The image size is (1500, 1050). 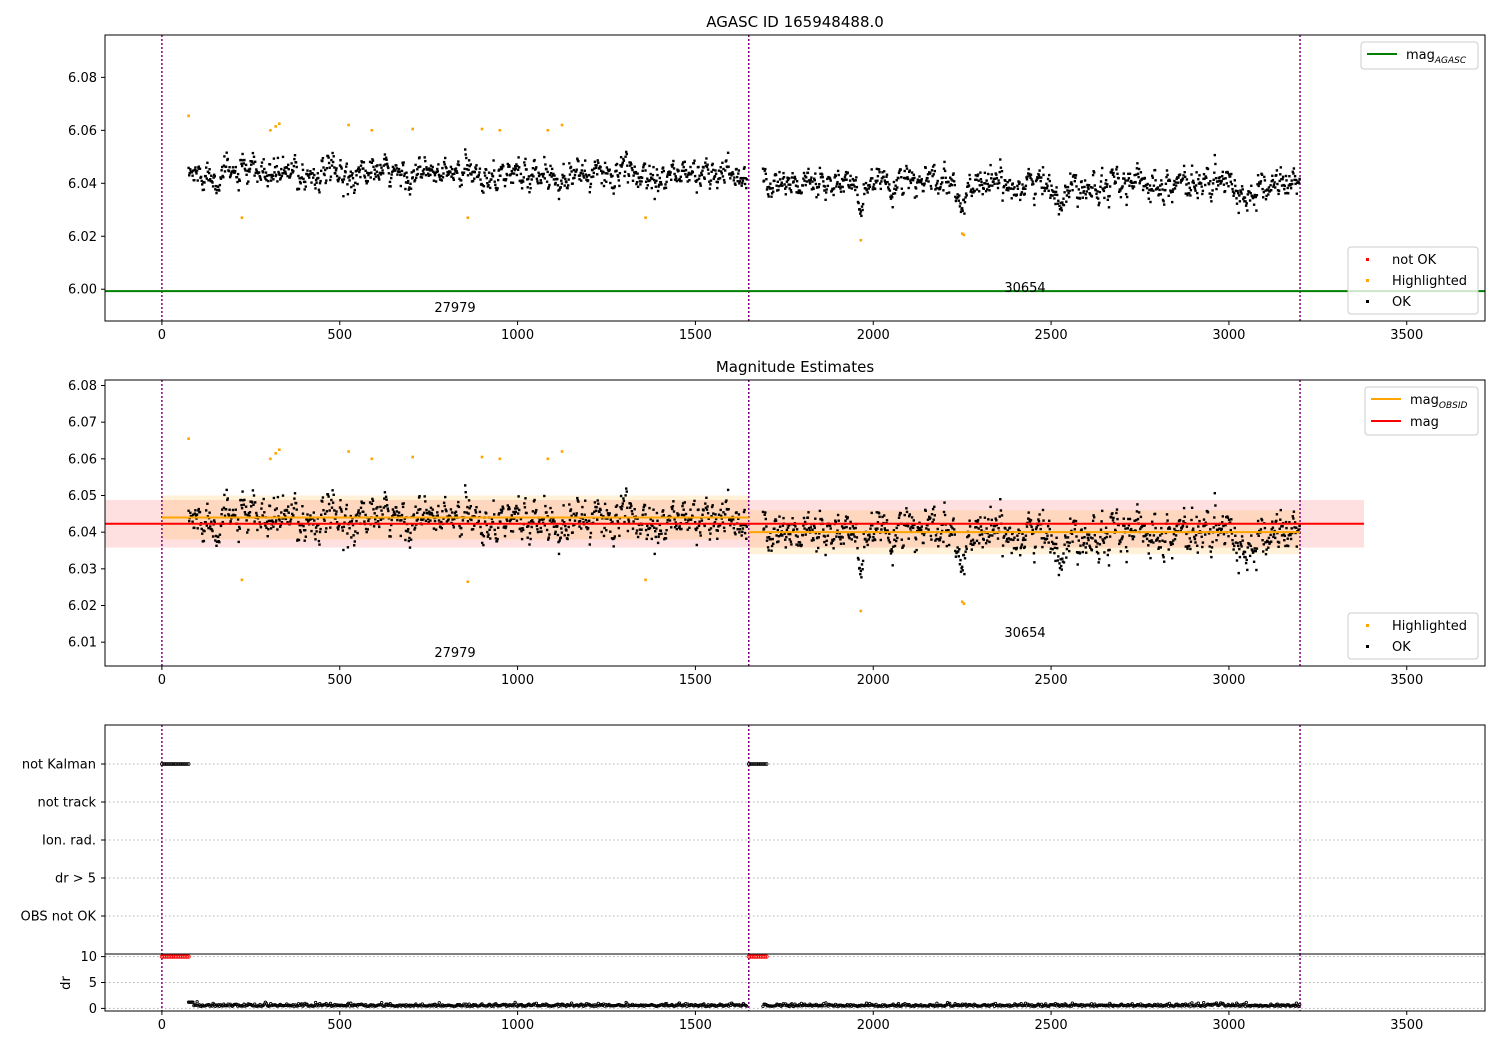 I want to click on x-tick-label: 2500, so click(x=1051, y=680).